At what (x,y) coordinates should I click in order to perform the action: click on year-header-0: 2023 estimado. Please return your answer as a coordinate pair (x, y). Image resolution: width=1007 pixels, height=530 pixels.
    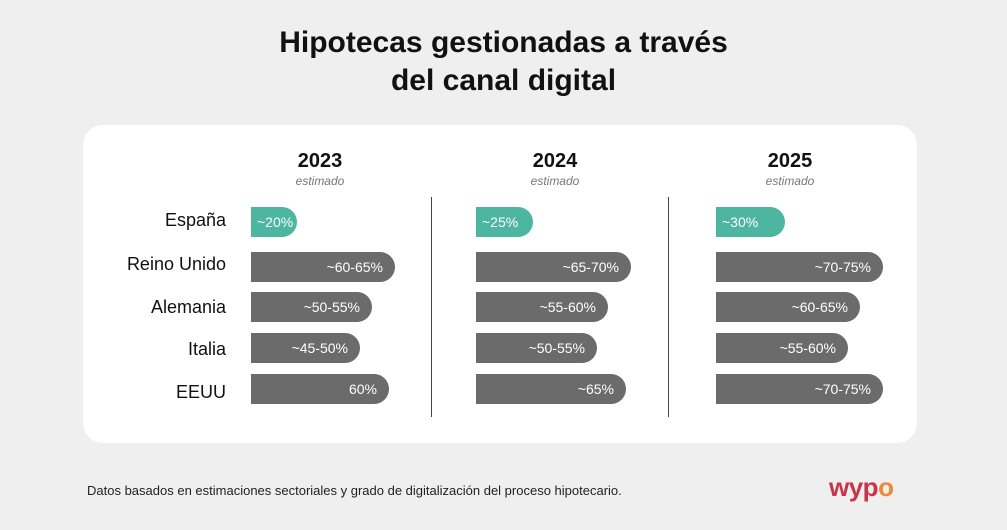
    Looking at the image, I should click on (320, 168).